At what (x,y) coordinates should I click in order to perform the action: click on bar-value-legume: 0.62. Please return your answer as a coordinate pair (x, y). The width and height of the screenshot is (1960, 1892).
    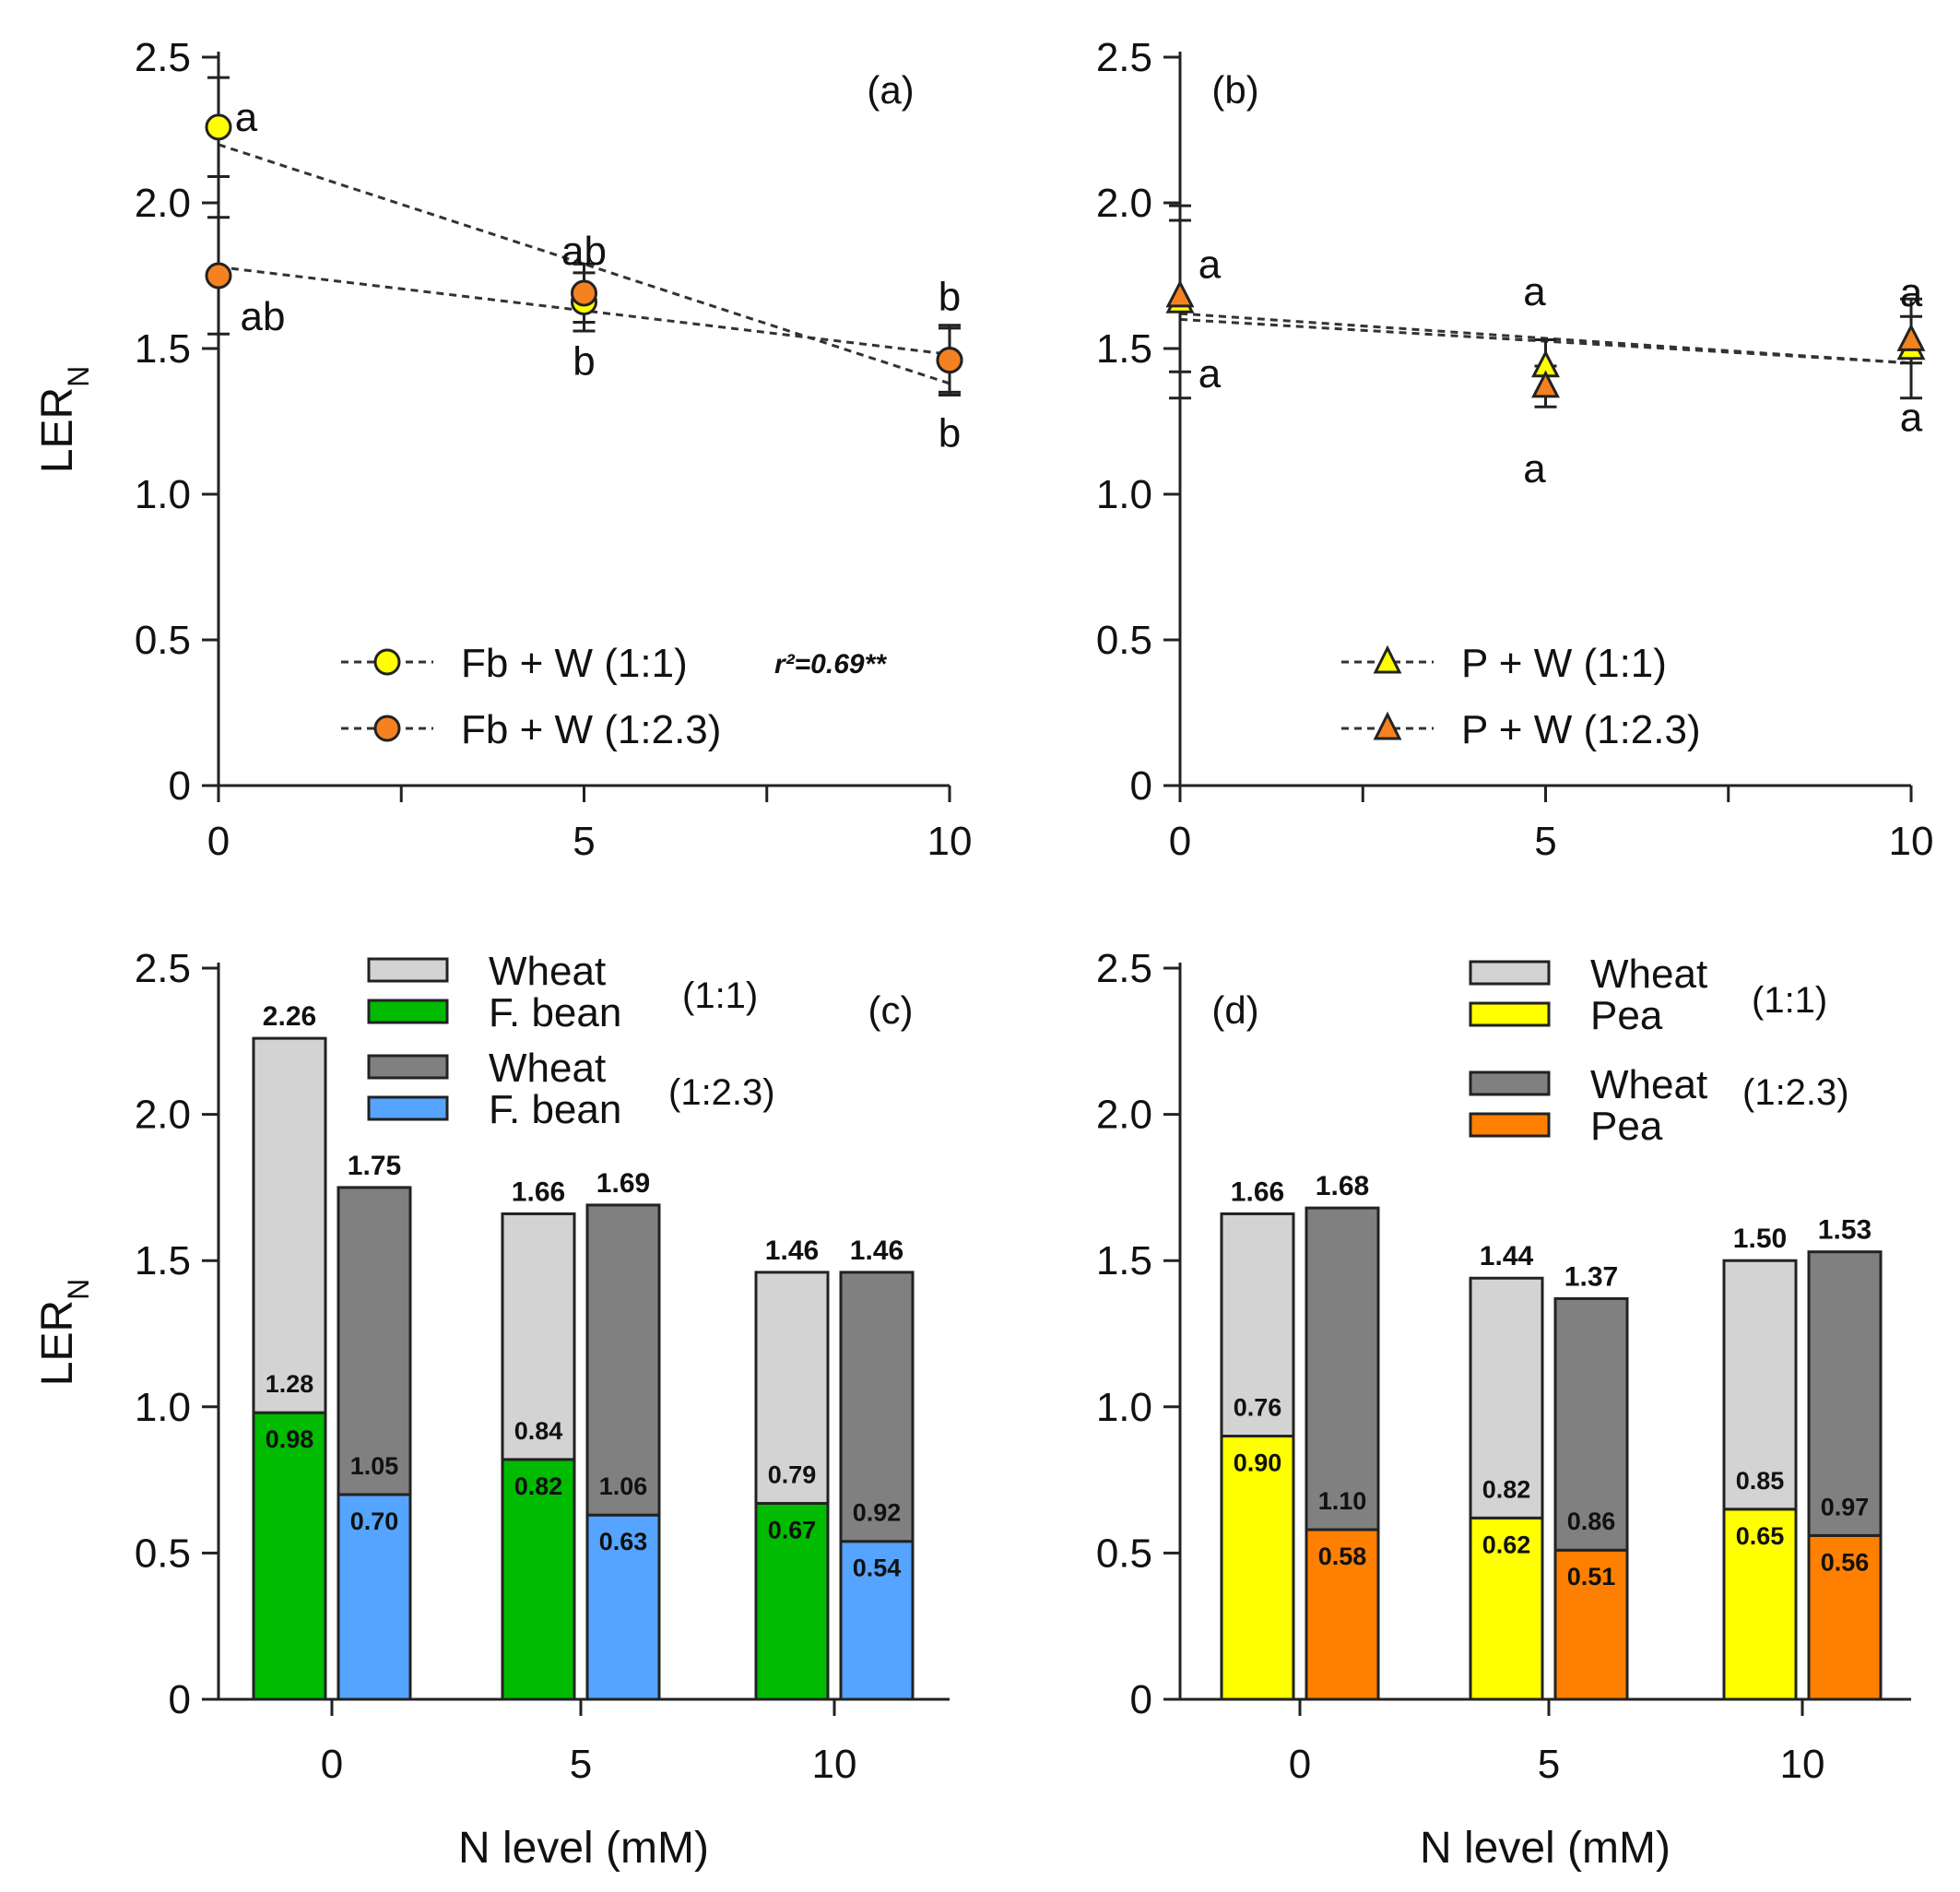
    Looking at the image, I should click on (1507, 1544).